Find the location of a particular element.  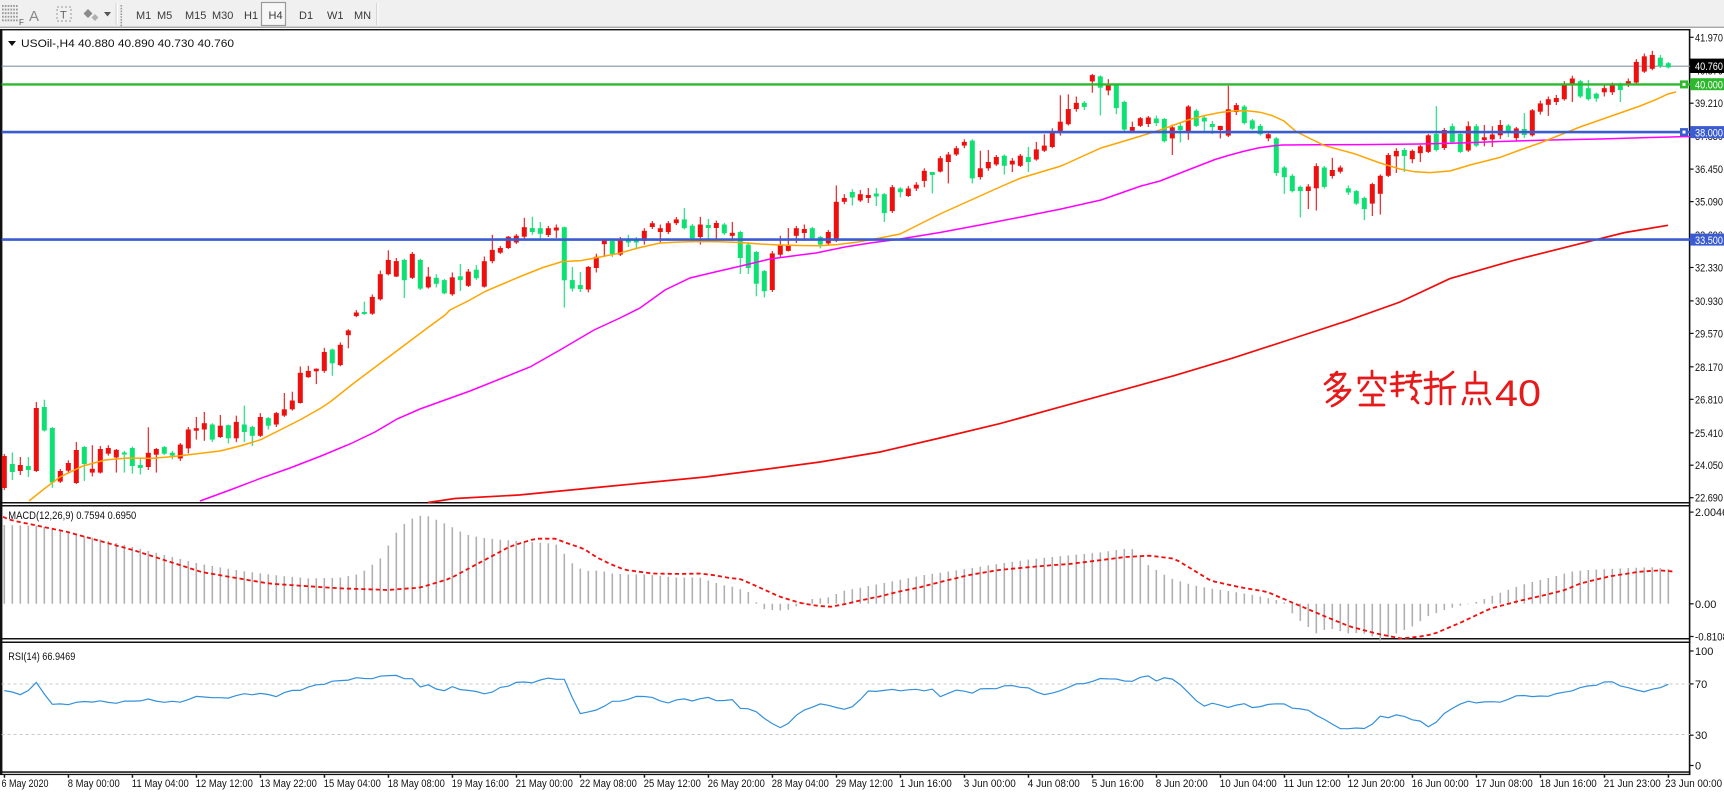

svg-text: MN is located at coordinates (362, 16).